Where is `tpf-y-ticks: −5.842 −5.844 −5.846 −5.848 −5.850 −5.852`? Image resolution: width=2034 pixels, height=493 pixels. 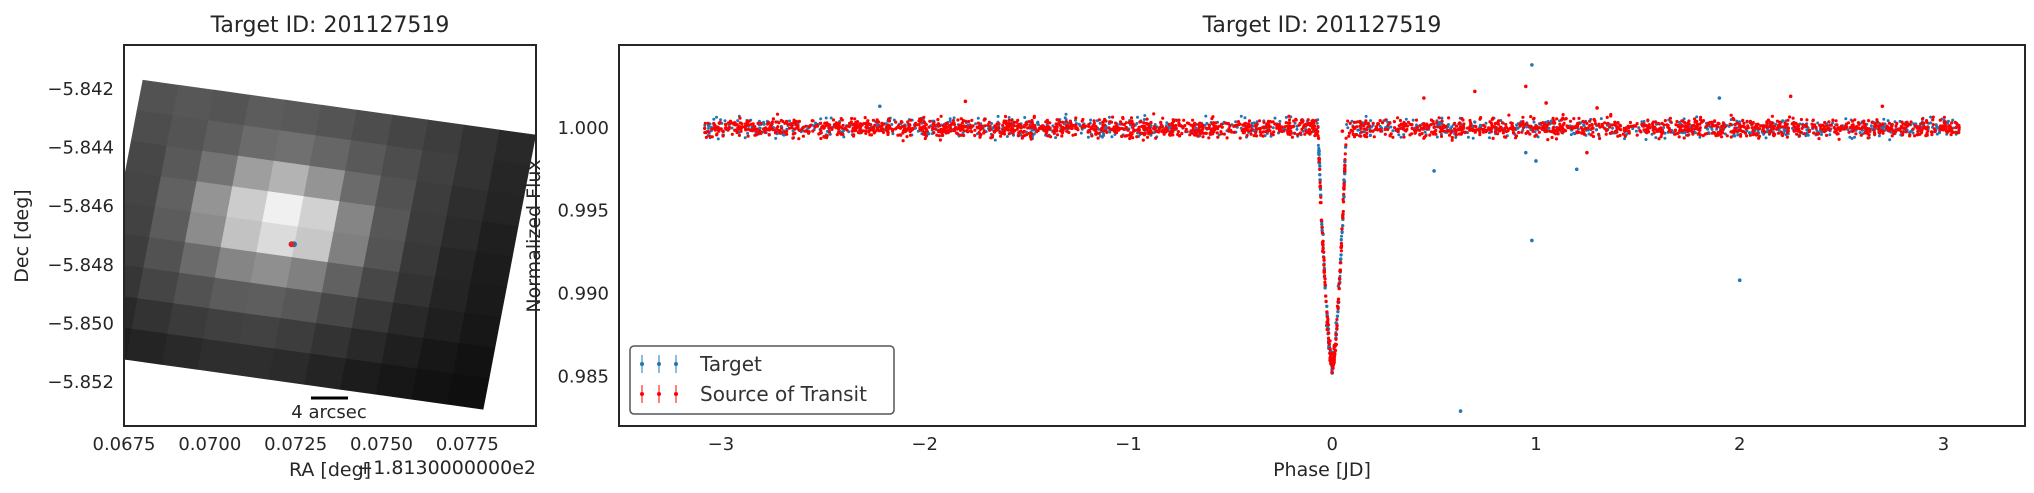 tpf-y-ticks: −5.842 −5.844 −5.846 −5.848 −5.850 −5.852 is located at coordinates (80, 236).